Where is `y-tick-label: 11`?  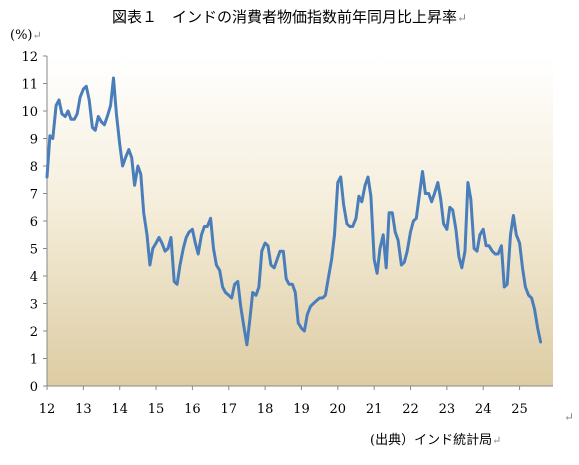
y-tick-label: 11 is located at coordinates (29, 85).